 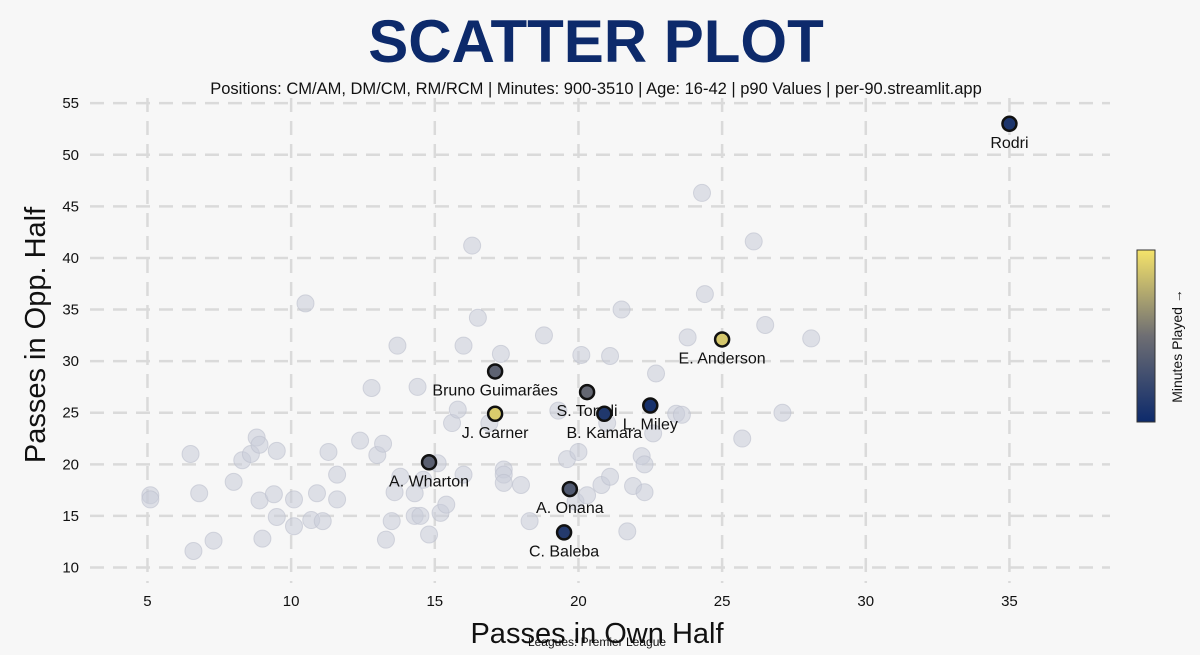 I want to click on y-tick-label: 50, so click(x=70, y=155).